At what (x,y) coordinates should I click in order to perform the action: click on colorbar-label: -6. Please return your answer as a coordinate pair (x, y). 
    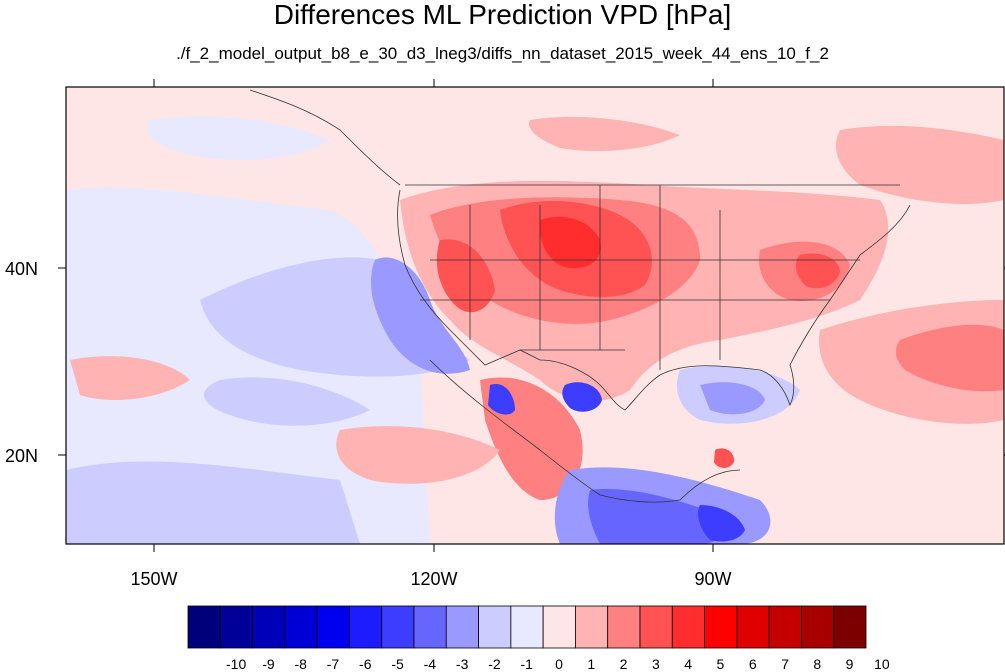
    Looking at the image, I should click on (365, 664).